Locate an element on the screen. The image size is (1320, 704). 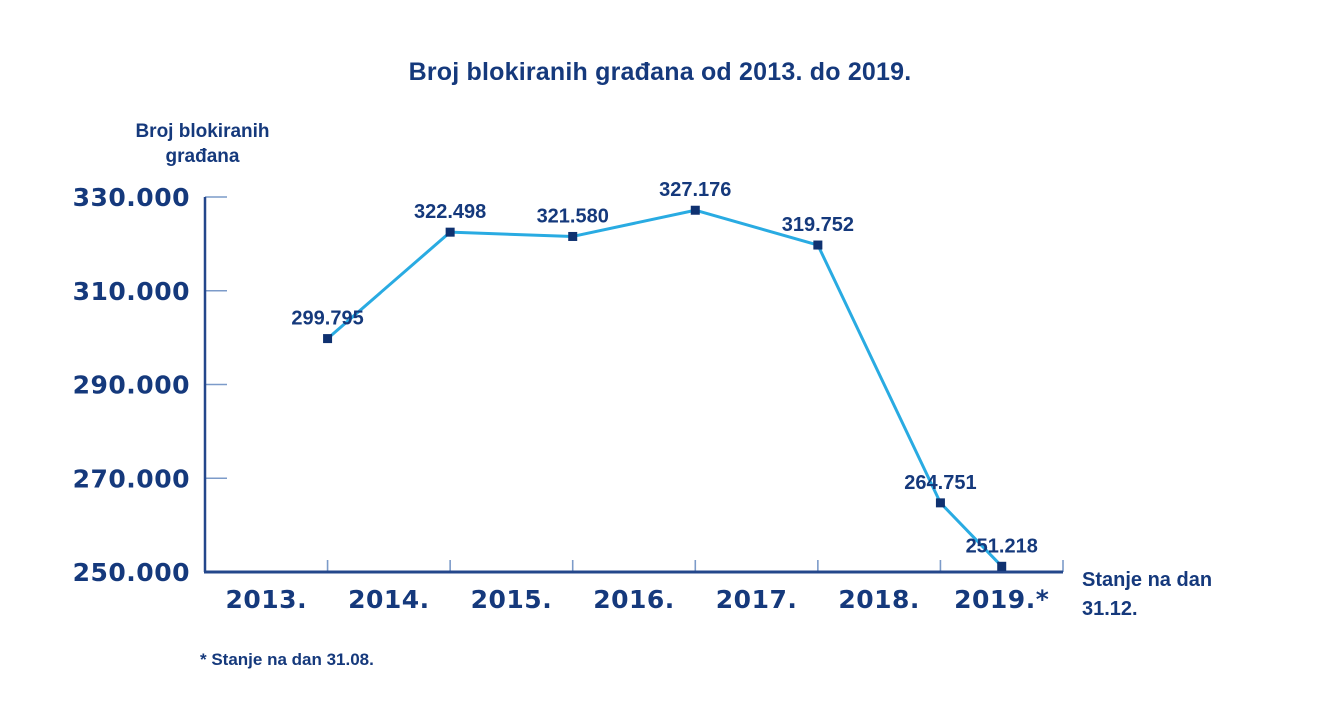
data-point-label: 251.218 is located at coordinates (1002, 546).